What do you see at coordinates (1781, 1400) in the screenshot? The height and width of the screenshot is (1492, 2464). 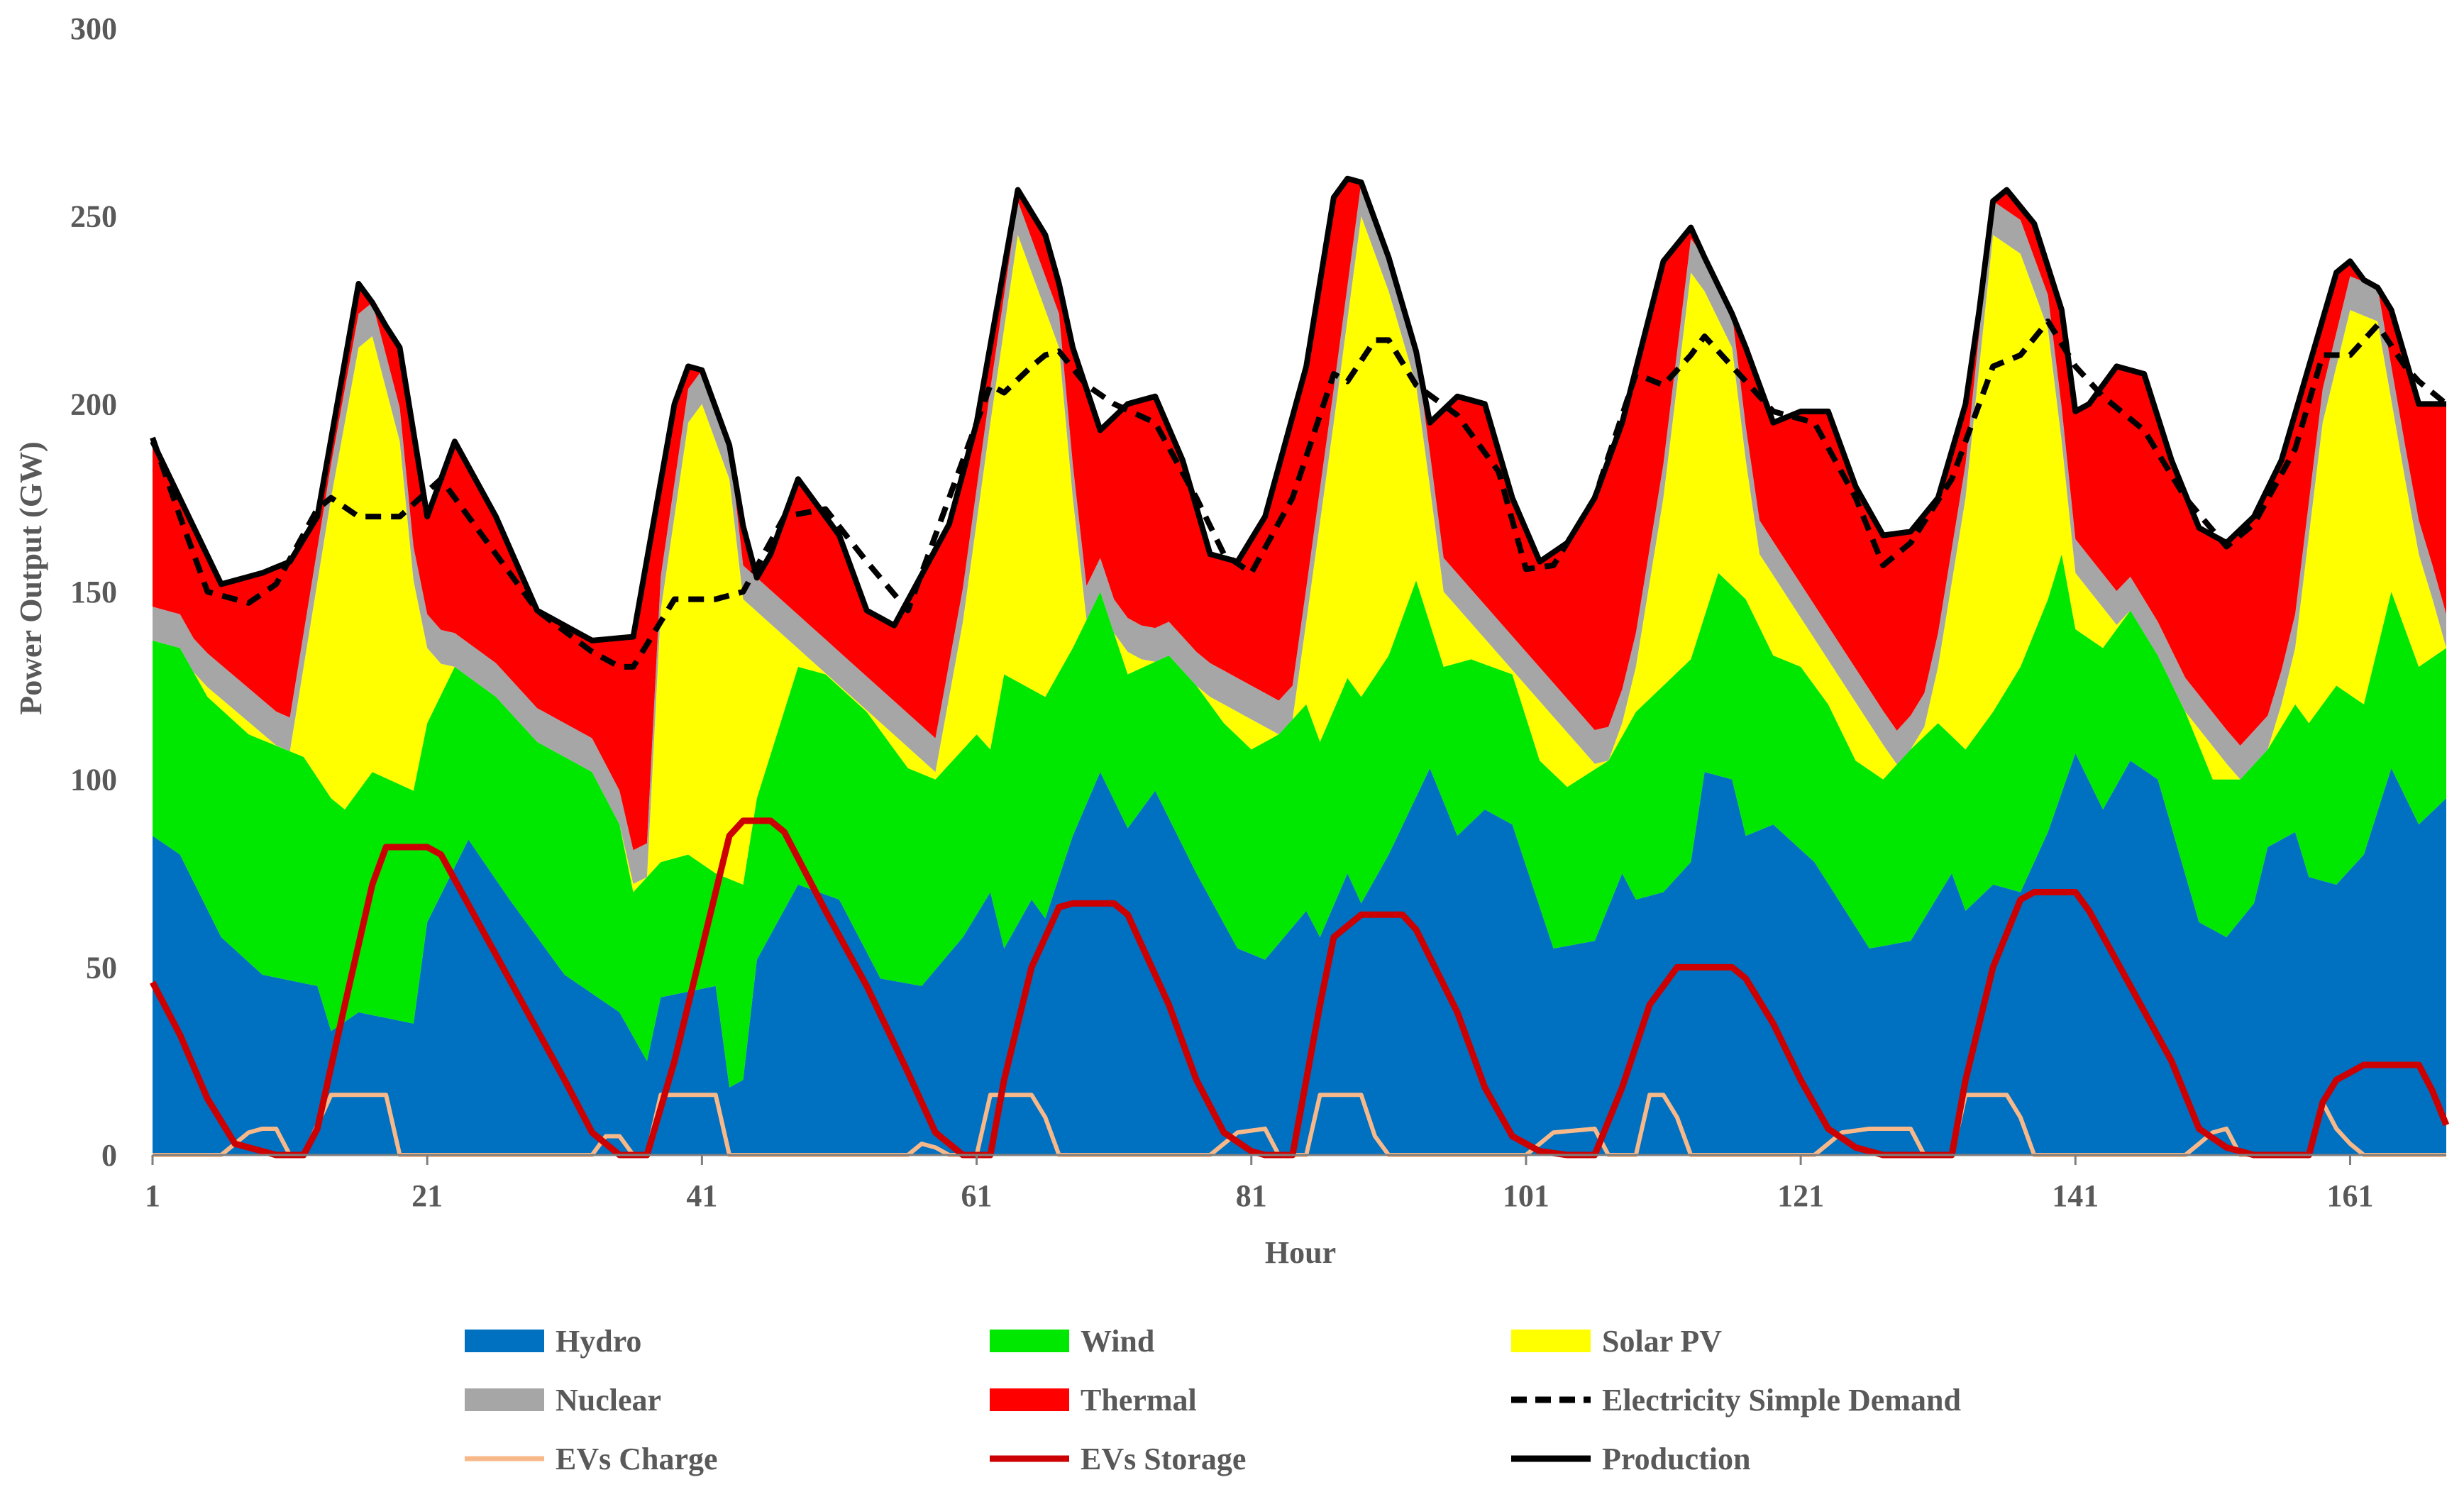 I see `legend-label-electricity-simple-demand: Electricity Simple Demand` at bounding box center [1781, 1400].